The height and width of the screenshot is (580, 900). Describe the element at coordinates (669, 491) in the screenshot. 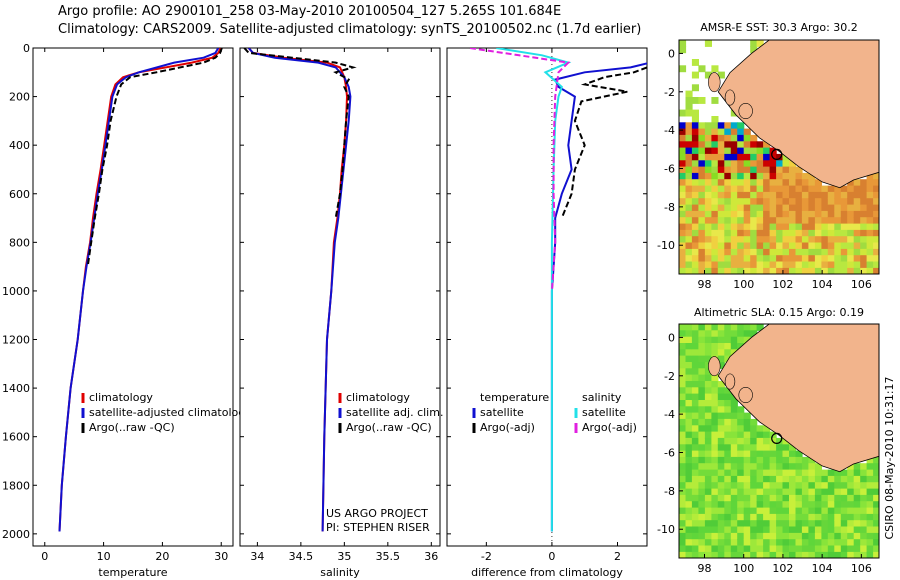

I see `map-y-tick-label-sla: -8` at that location.